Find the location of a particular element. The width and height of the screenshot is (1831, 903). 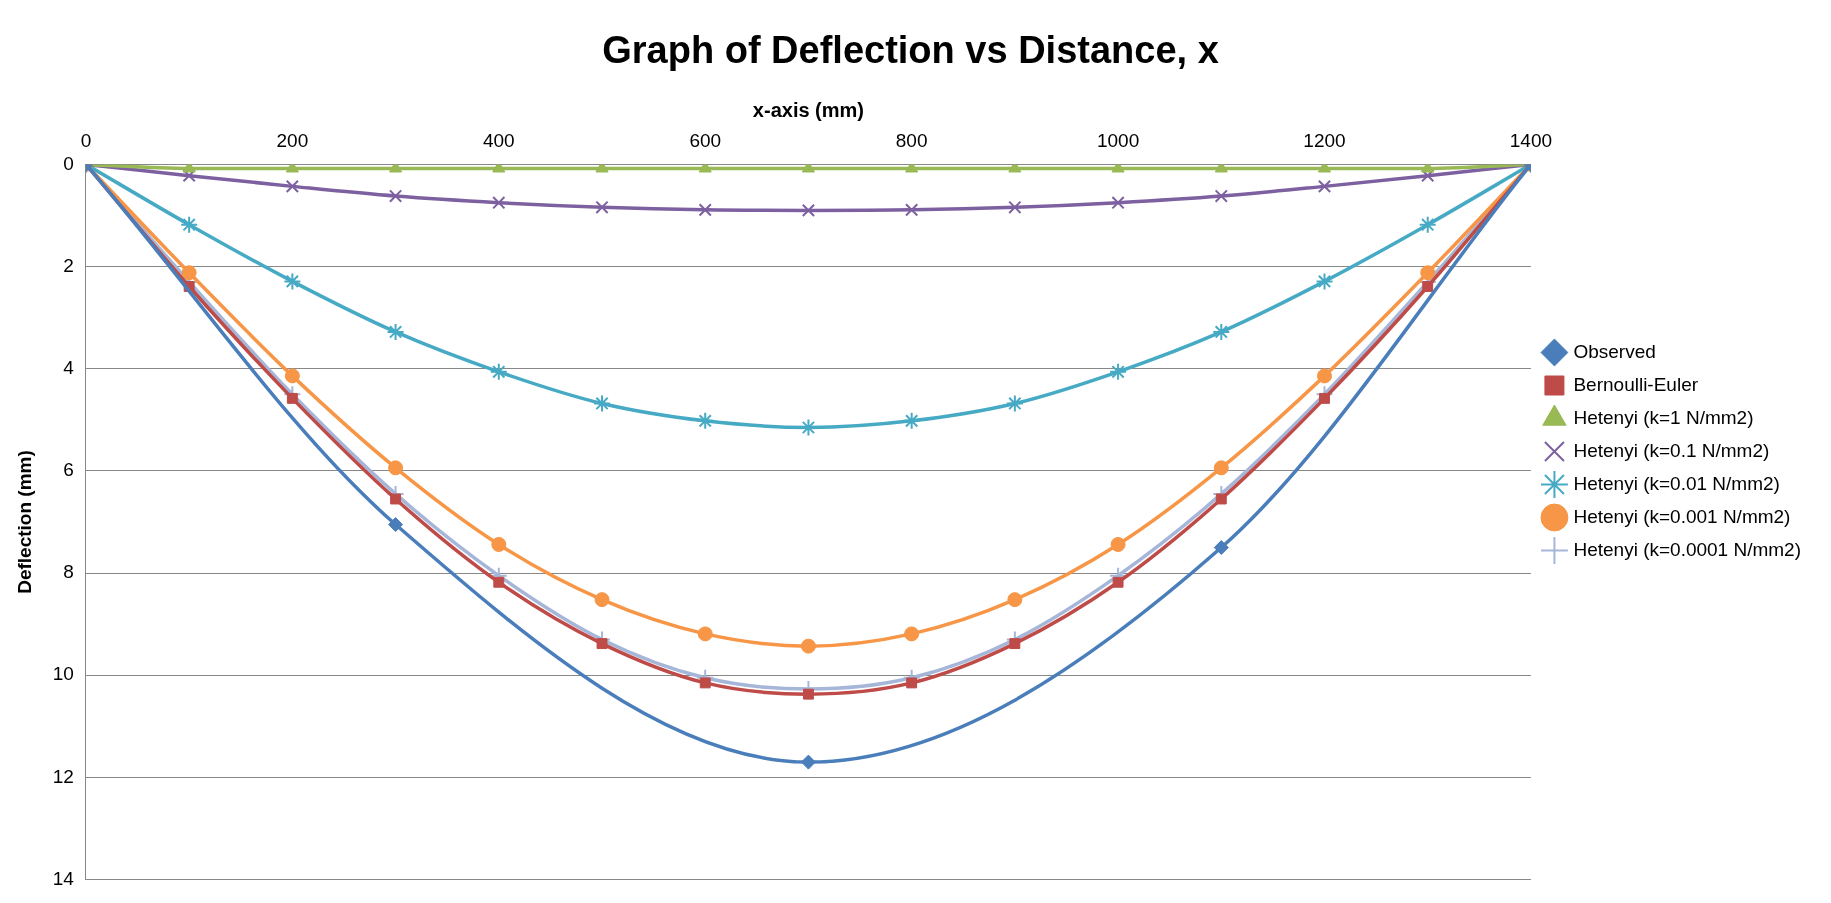

y-tick-label: 10 is located at coordinates (63, 674).